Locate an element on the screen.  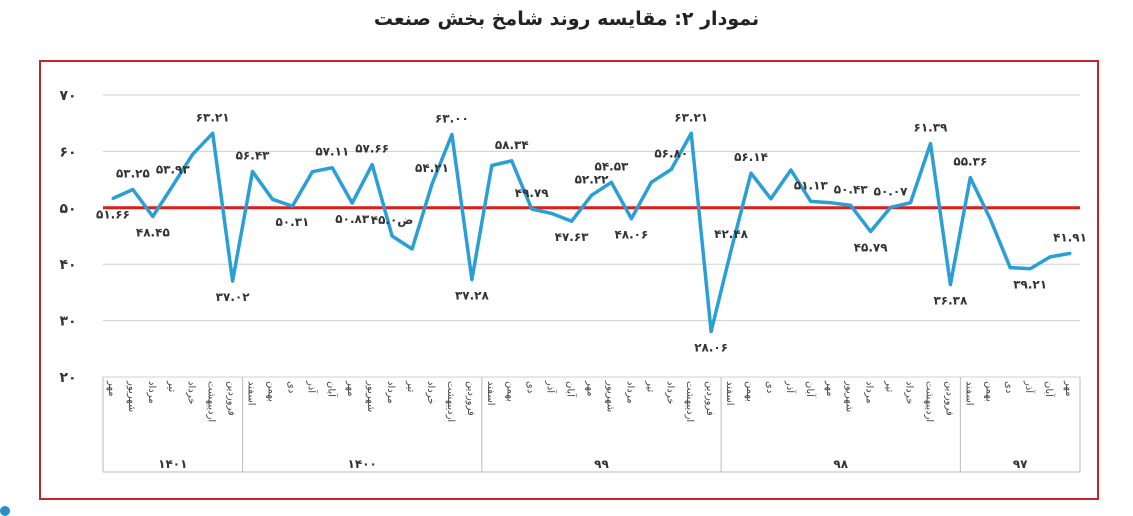
data-label: ۶۱.۳۹ is located at coordinates (931, 128).